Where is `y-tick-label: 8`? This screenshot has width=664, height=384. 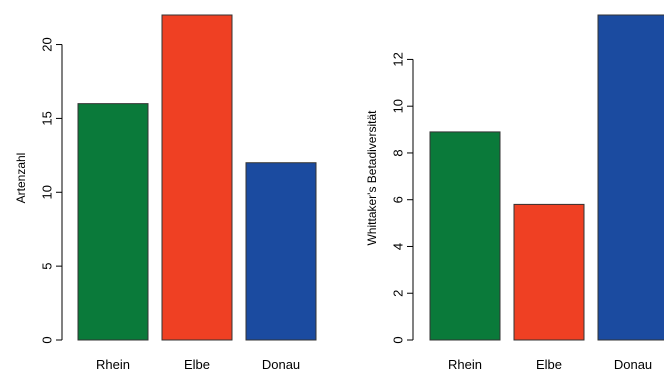 y-tick-label: 8 is located at coordinates (397, 152).